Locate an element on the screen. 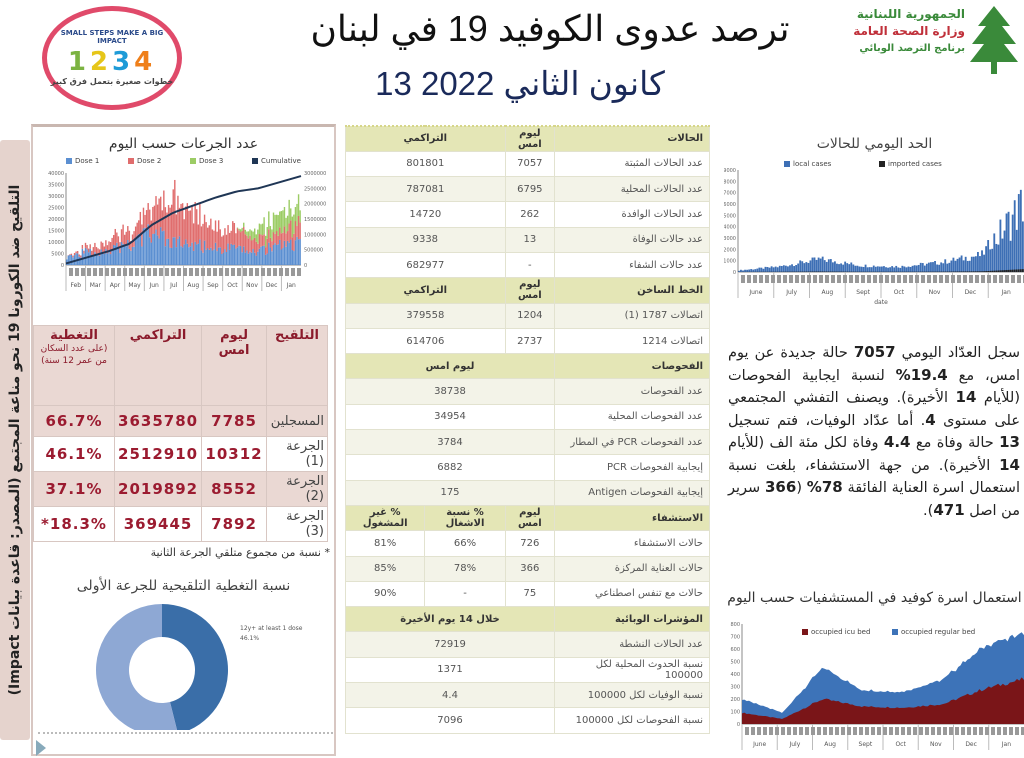  legend-label: Dose 3 is located at coordinates (211, 161).